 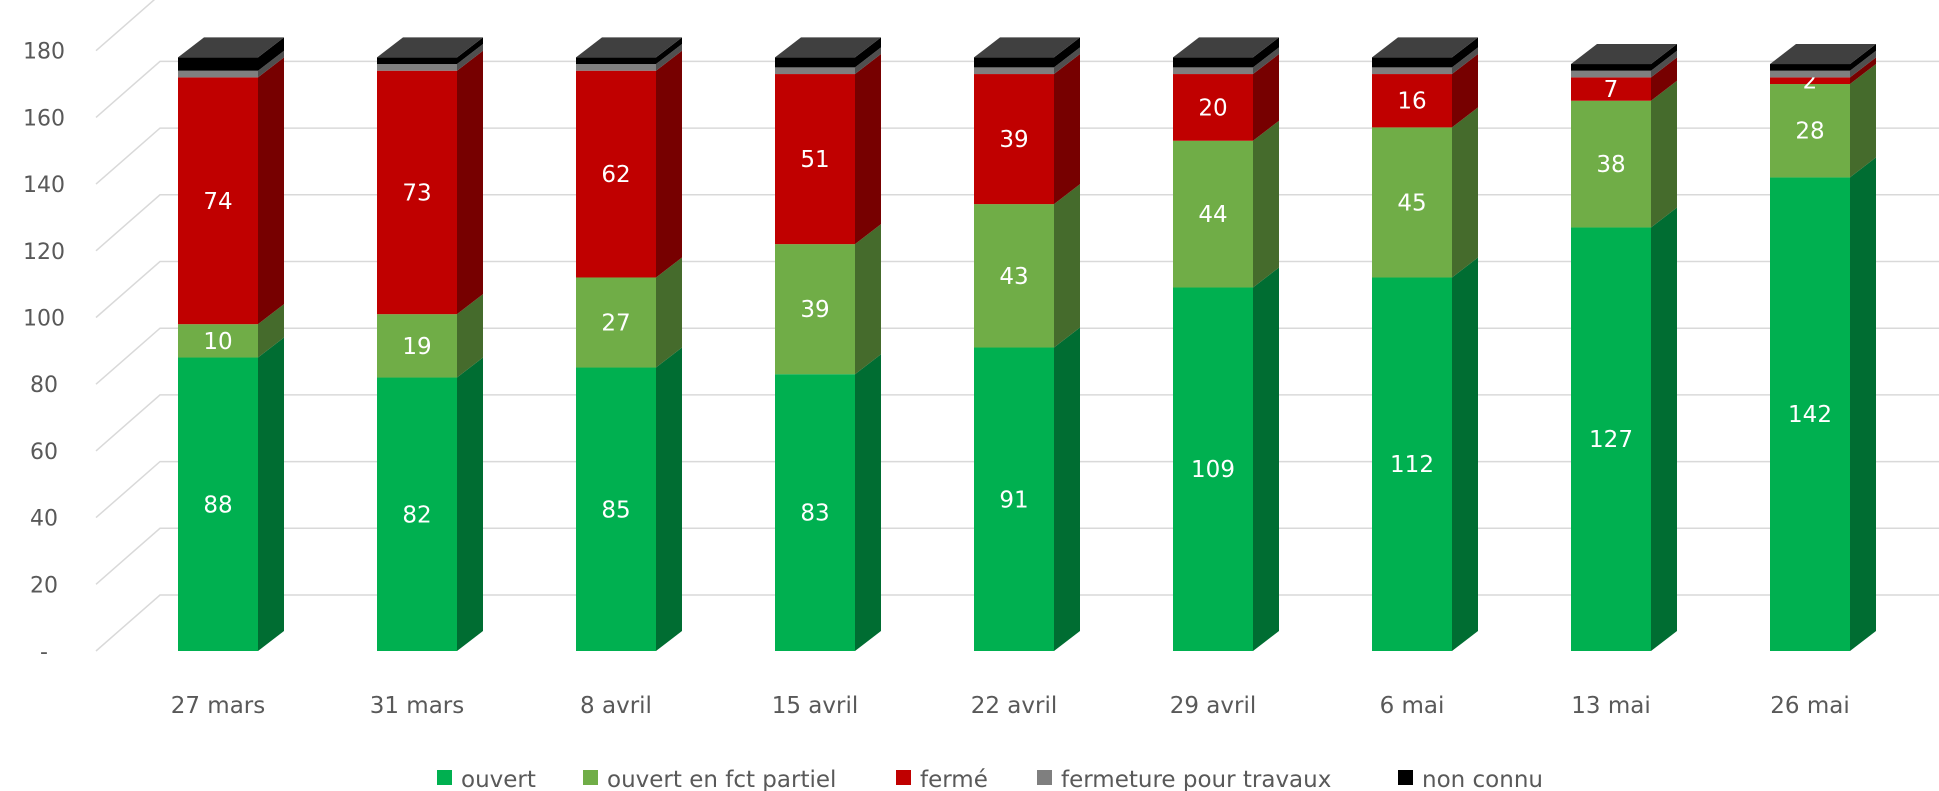 What do you see at coordinates (954, 779) in the screenshot?
I see `legend-label: fermé` at bounding box center [954, 779].